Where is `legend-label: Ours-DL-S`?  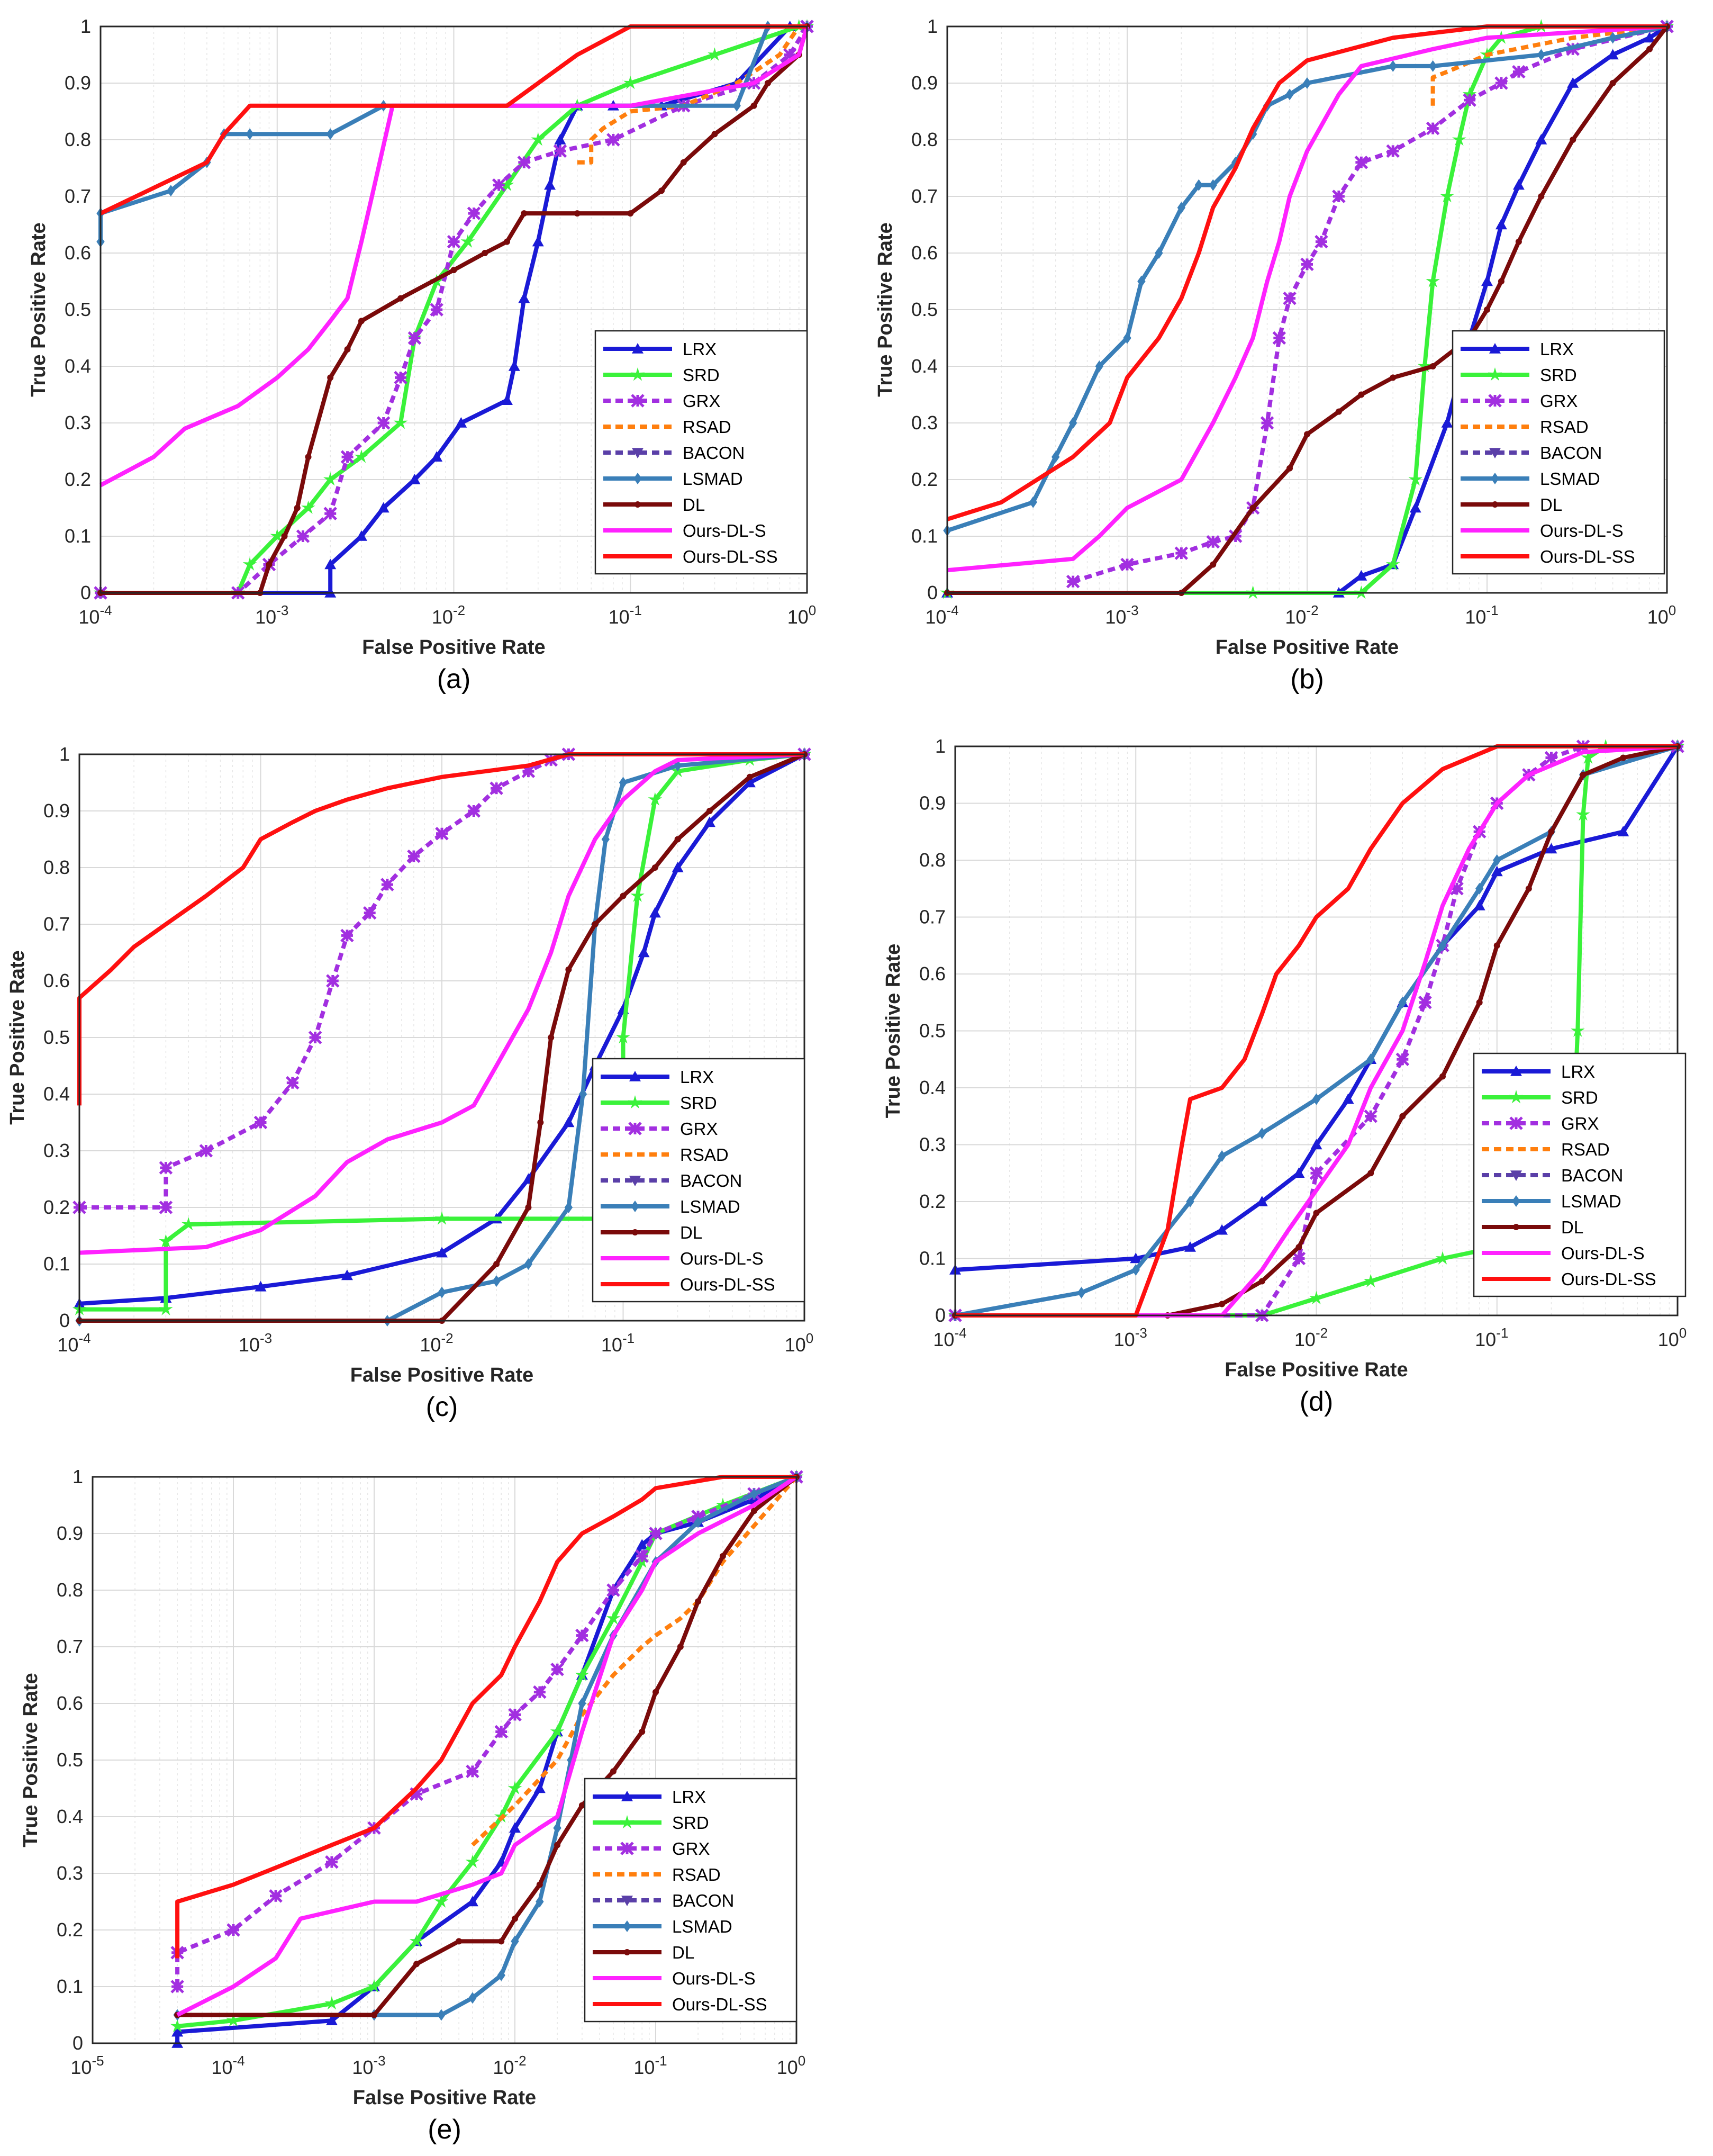
legend-label: Ours-DL-S is located at coordinates (1603, 1253).